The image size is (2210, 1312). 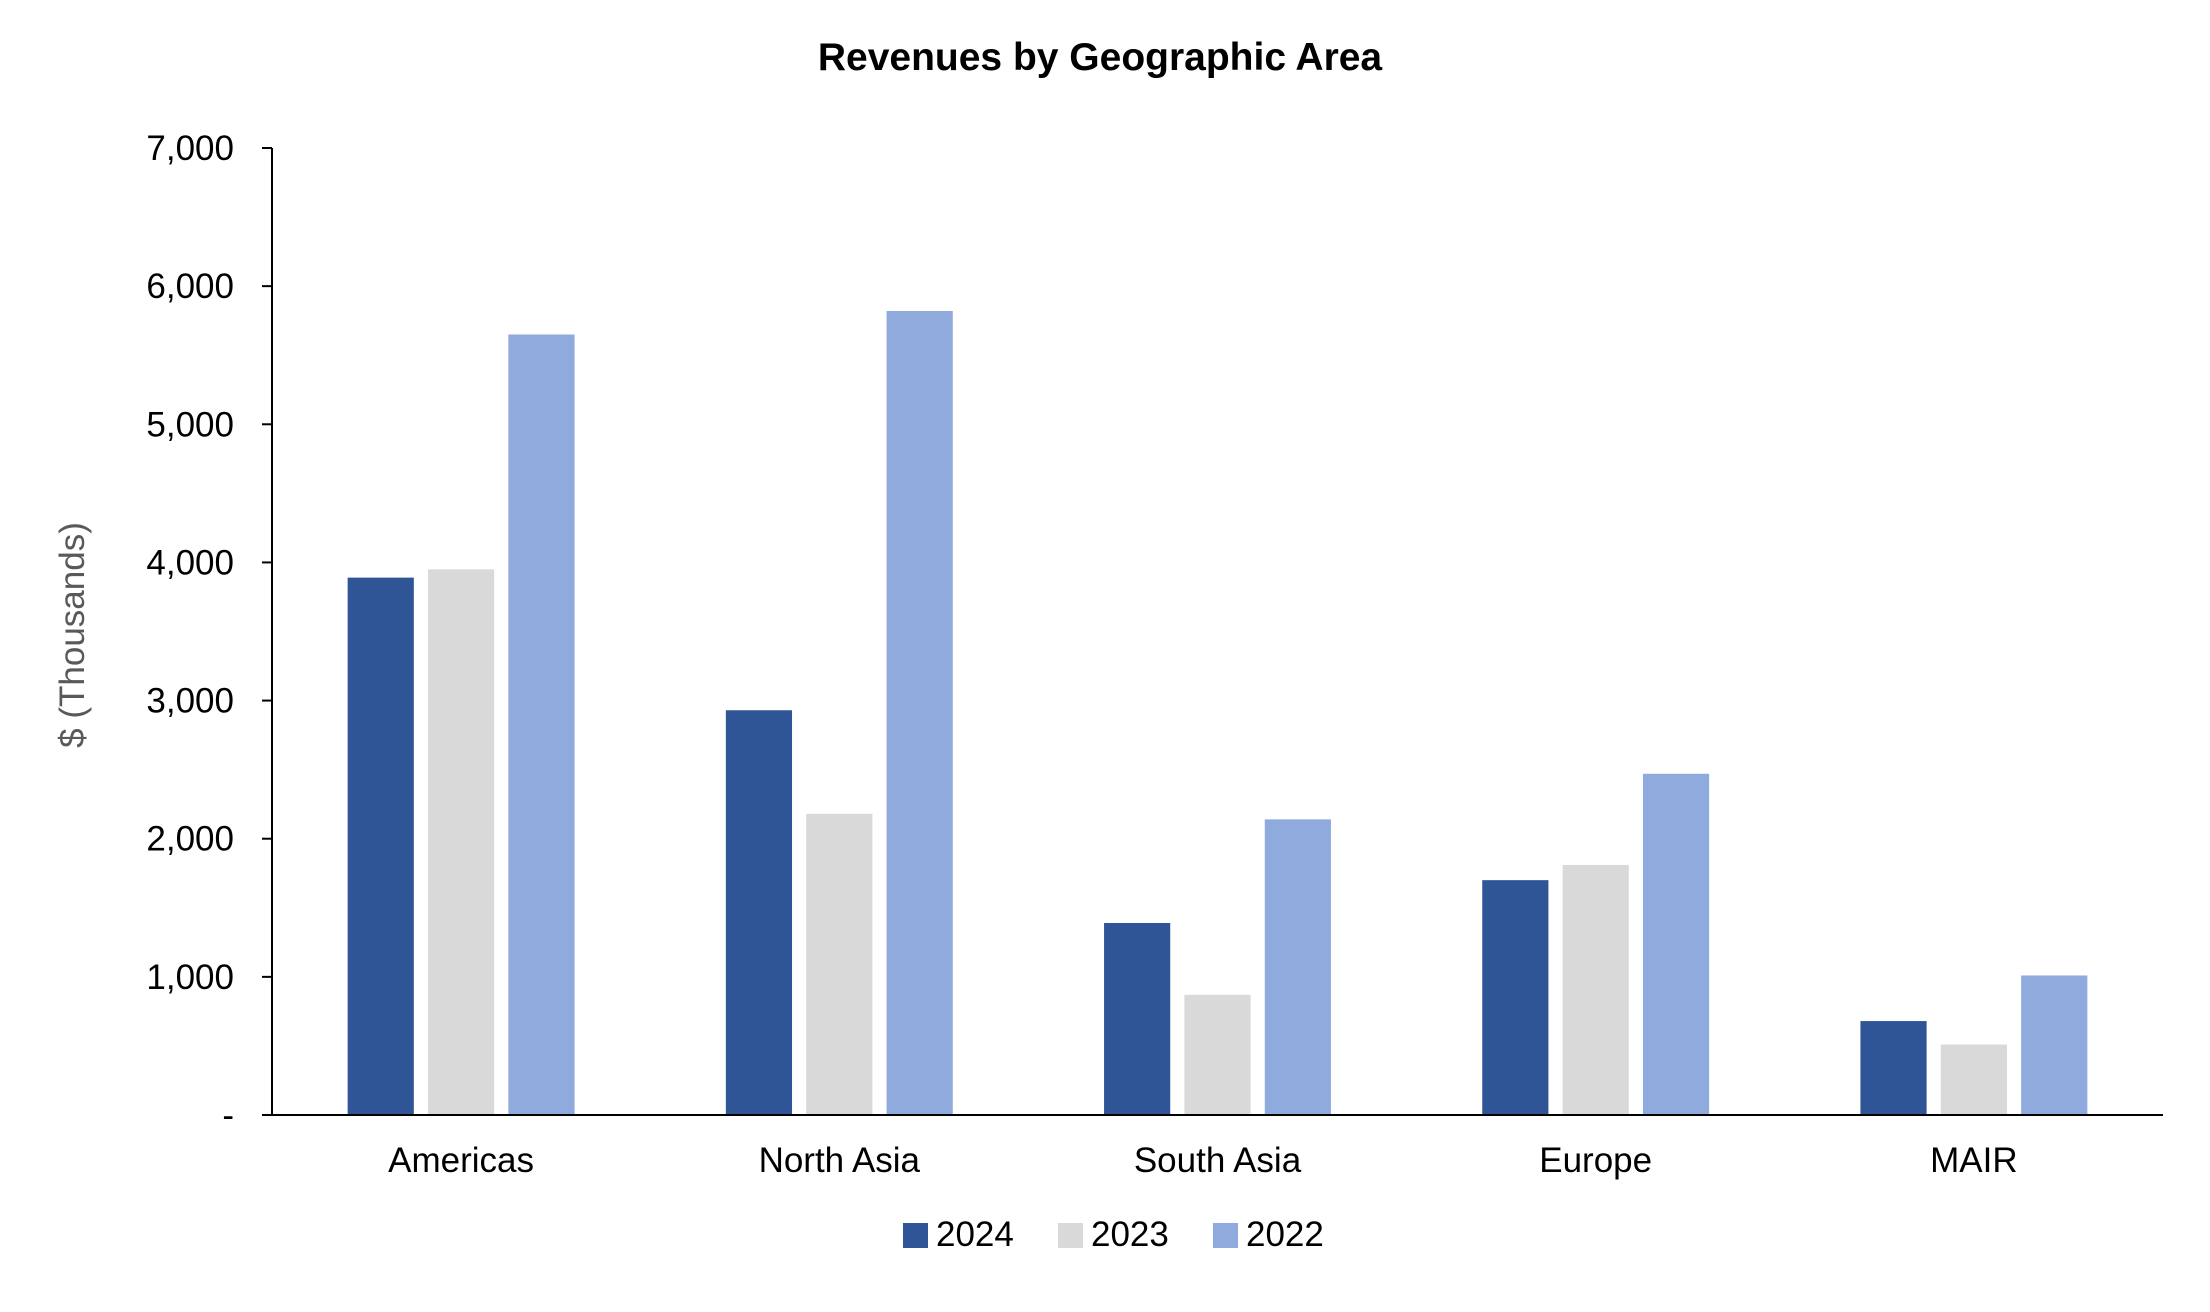 What do you see at coordinates (1070, 1235) in the screenshot?
I see `legend-swatch-2023` at bounding box center [1070, 1235].